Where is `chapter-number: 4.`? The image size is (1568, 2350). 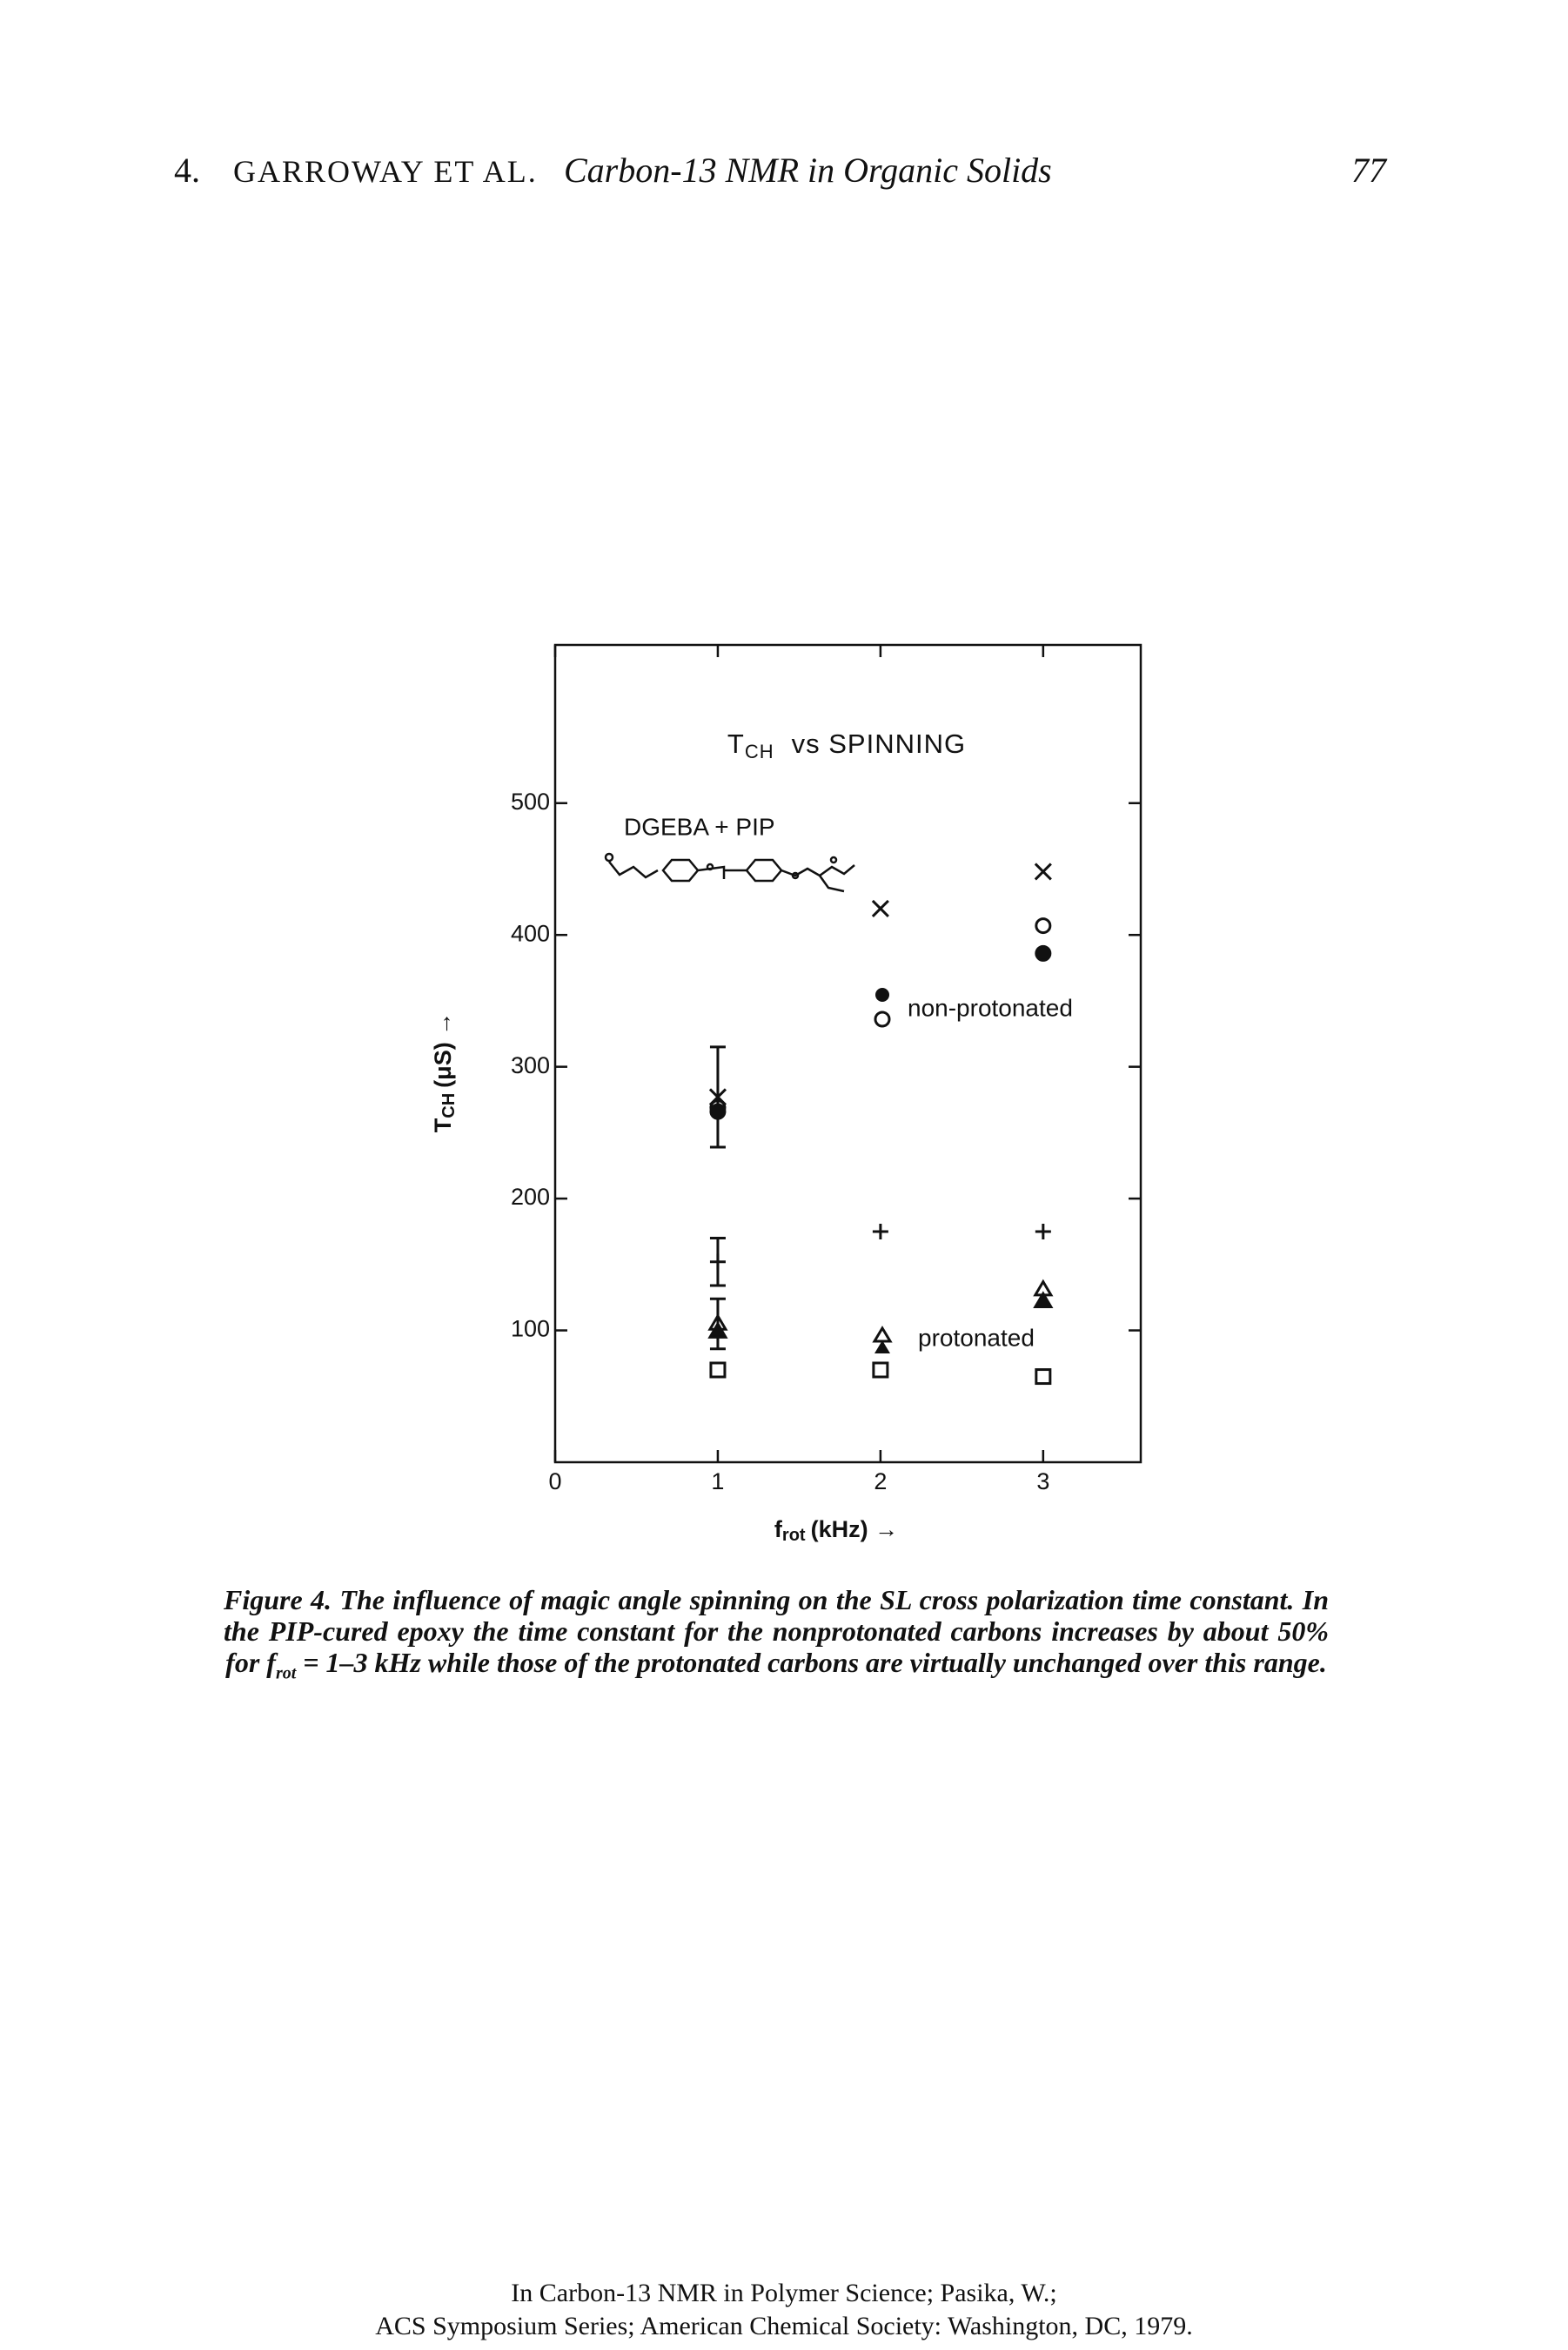 chapter-number: 4. is located at coordinates (187, 170).